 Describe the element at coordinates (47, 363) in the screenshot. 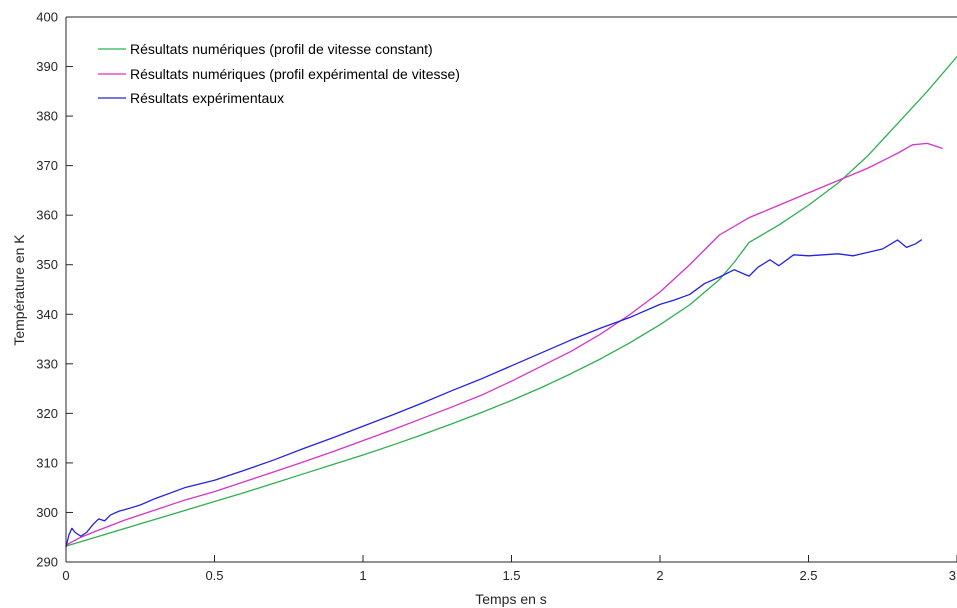

I see `y-tick-label: 330` at that location.